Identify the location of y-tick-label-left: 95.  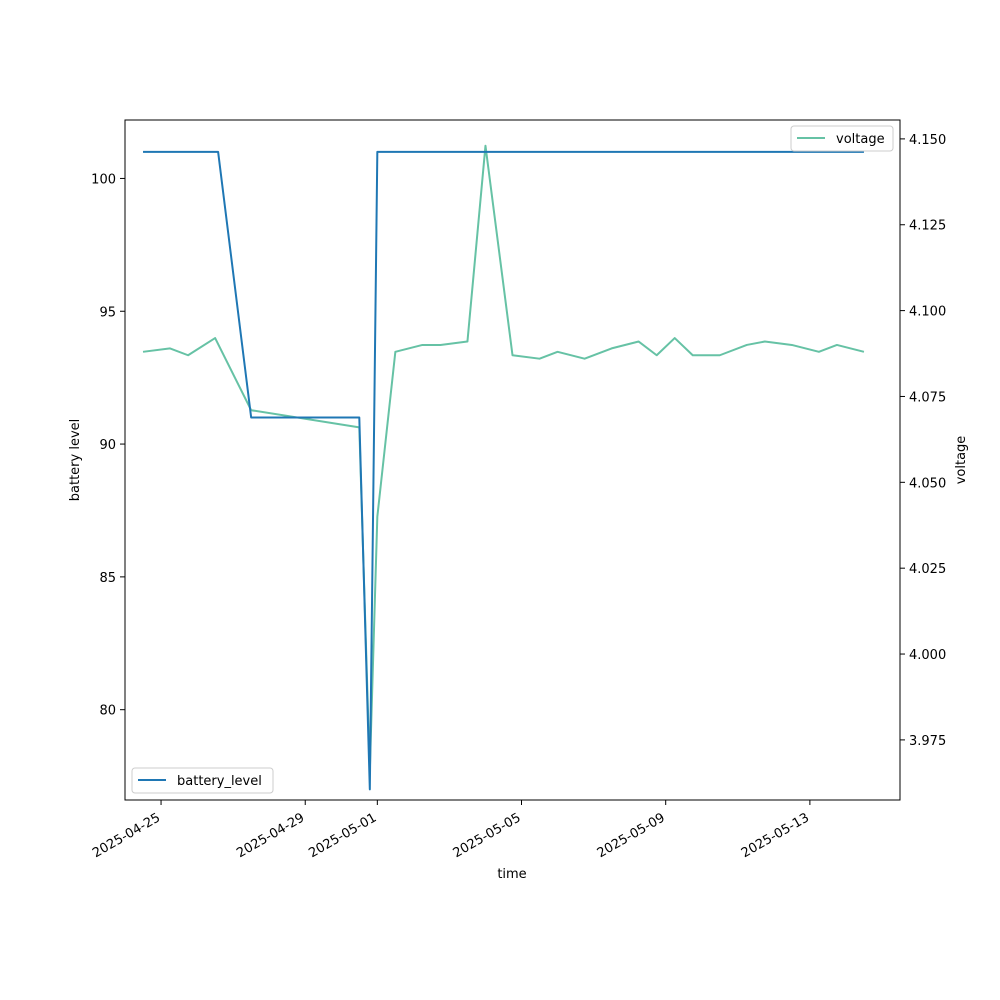
(107, 312).